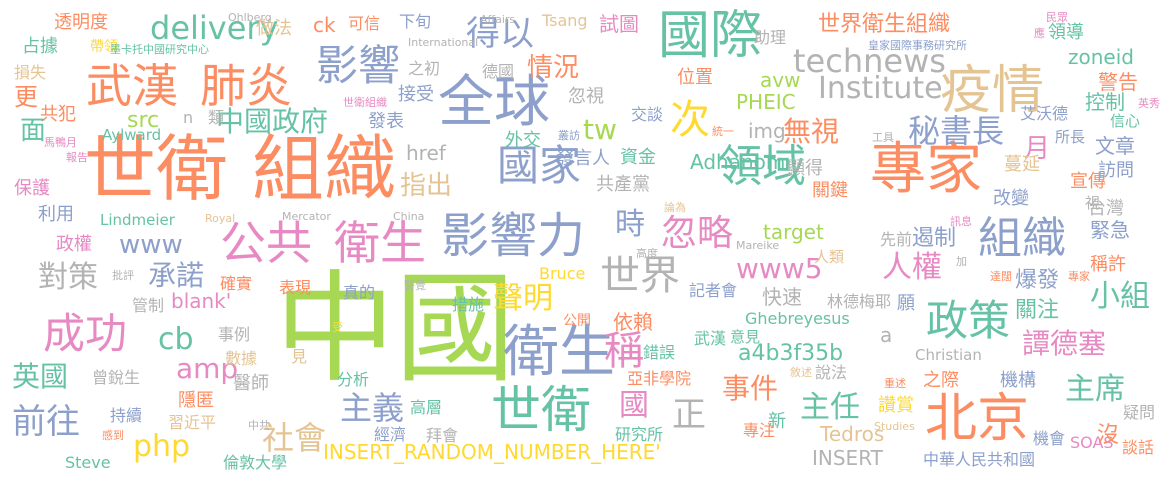 This screenshot has height=482, width=1175. What do you see at coordinates (912, 267) in the screenshot?
I see `cloud-word: 人權` at bounding box center [912, 267].